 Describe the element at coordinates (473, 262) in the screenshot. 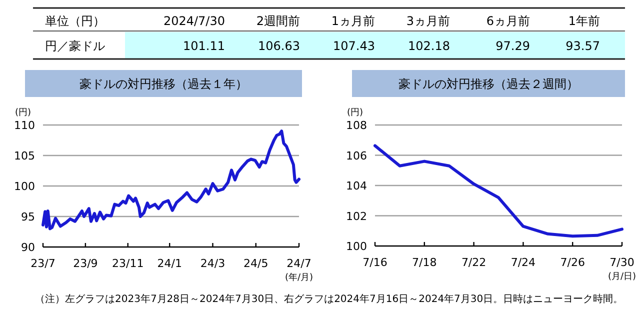

I see `x-tick-label: 7/22` at that location.